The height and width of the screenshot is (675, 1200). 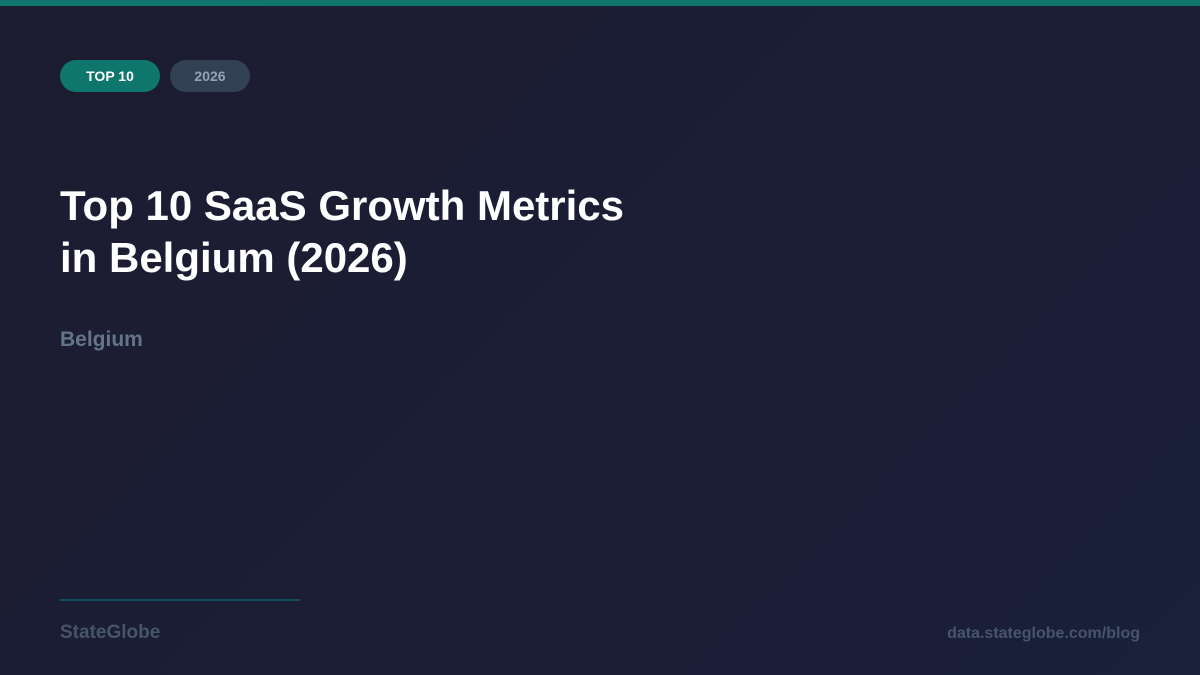 What do you see at coordinates (600, 3) in the screenshot?
I see `accent-bar` at bounding box center [600, 3].